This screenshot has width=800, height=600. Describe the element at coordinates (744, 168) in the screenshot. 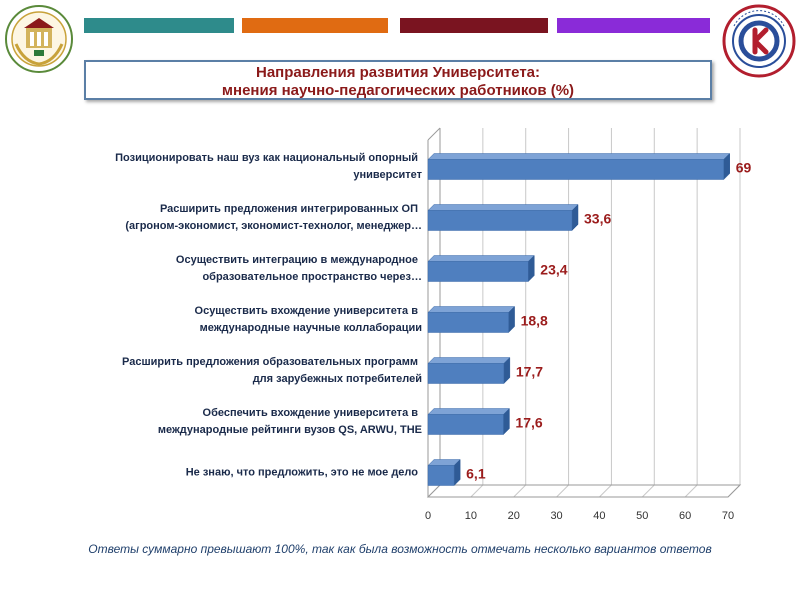

I see `data-label: 69` at that location.